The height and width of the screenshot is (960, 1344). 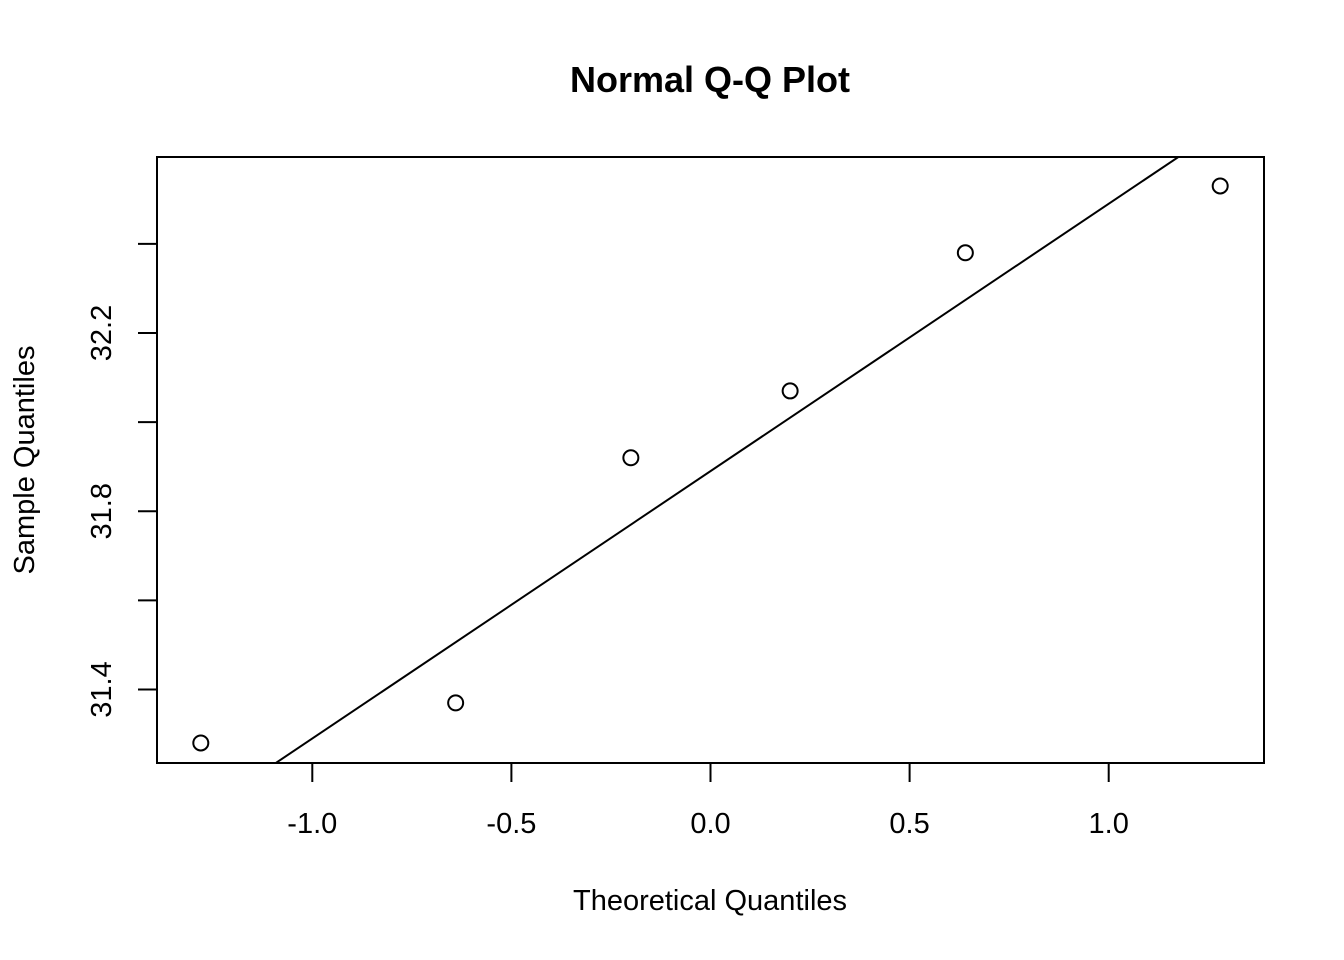 I want to click on y-tick-label: 32.2, so click(x=102, y=333).